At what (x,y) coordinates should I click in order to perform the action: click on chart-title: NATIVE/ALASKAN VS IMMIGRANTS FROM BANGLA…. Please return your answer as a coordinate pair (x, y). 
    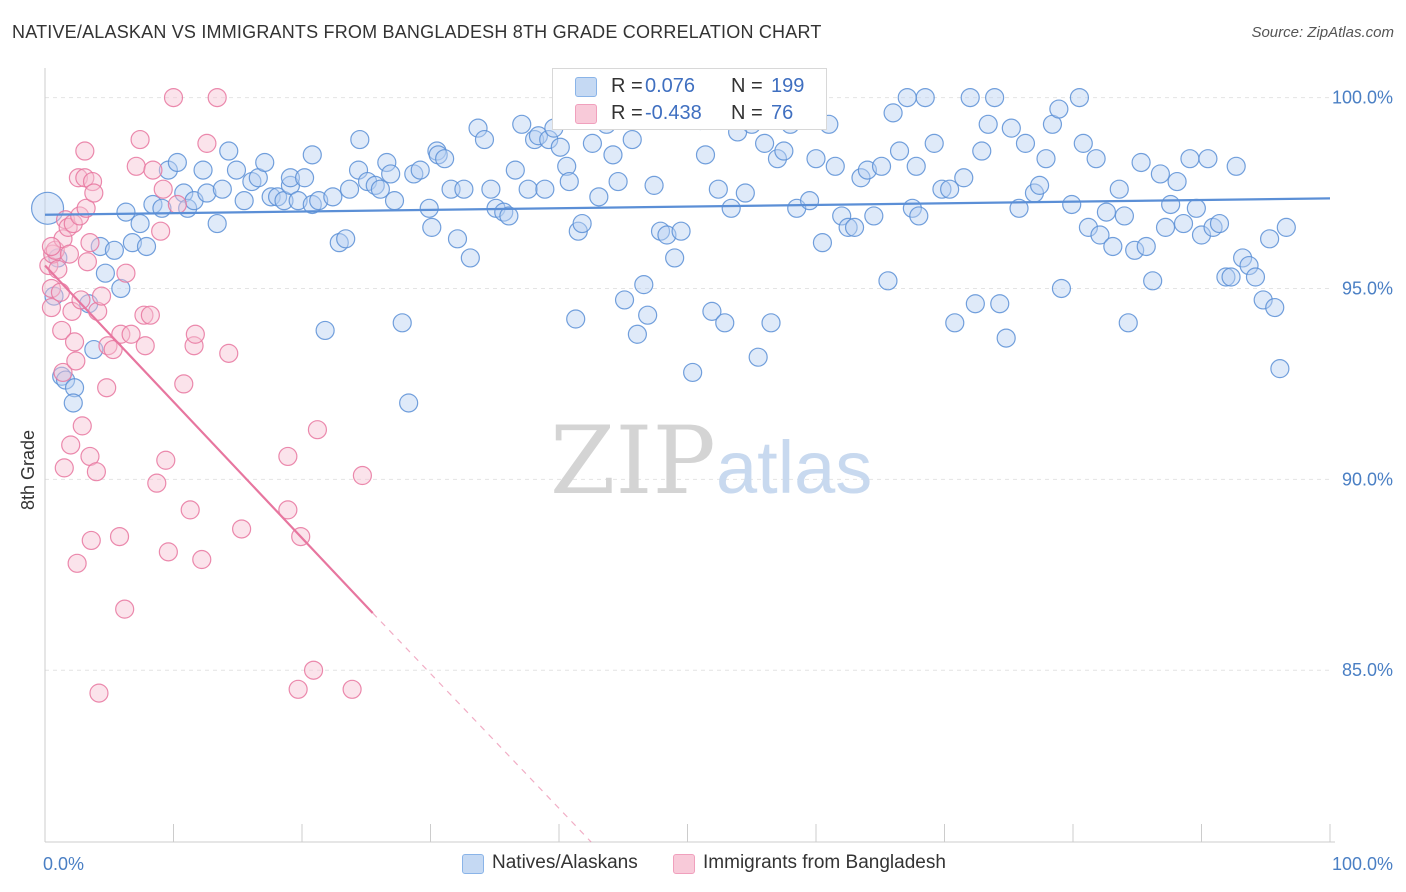
    Looking at the image, I should click on (417, 32).